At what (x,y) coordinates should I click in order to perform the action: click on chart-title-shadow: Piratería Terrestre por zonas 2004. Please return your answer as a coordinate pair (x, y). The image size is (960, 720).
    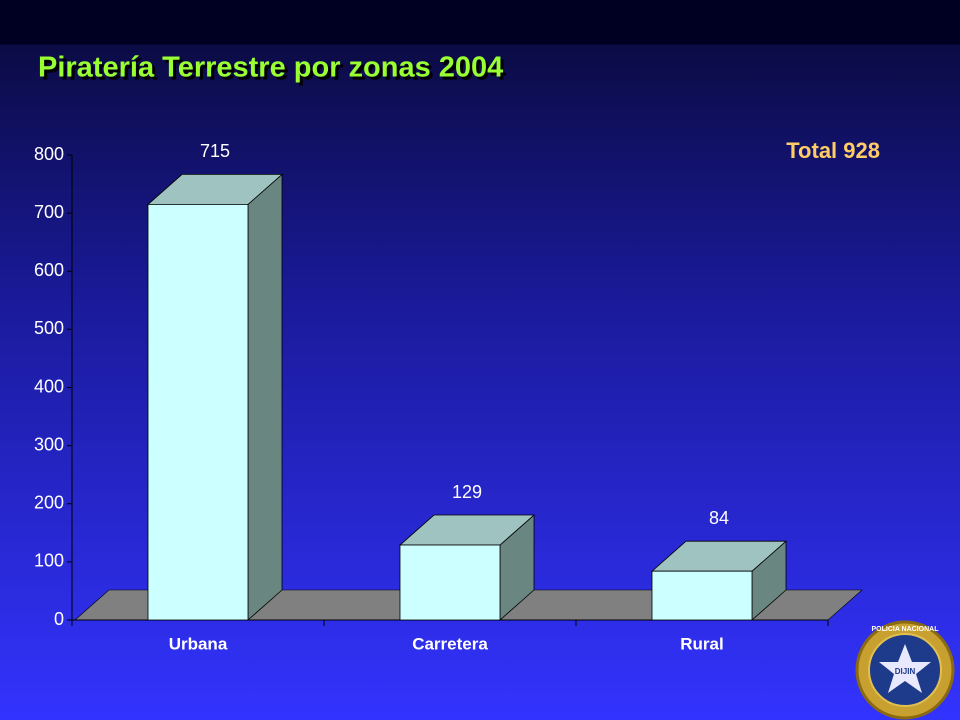
    Looking at the image, I should click on (273, 71).